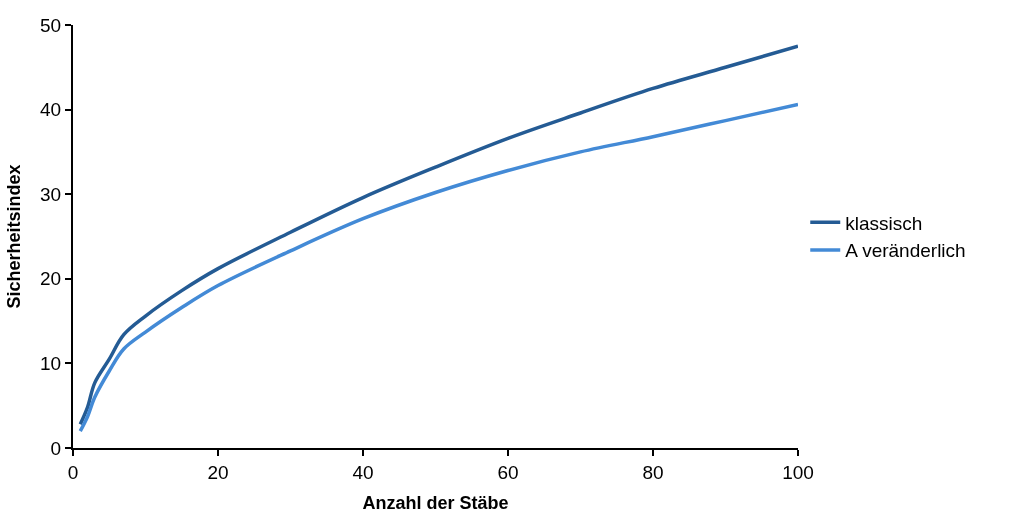  What do you see at coordinates (51, 110) in the screenshot?
I see `y-tick-label: 40` at bounding box center [51, 110].